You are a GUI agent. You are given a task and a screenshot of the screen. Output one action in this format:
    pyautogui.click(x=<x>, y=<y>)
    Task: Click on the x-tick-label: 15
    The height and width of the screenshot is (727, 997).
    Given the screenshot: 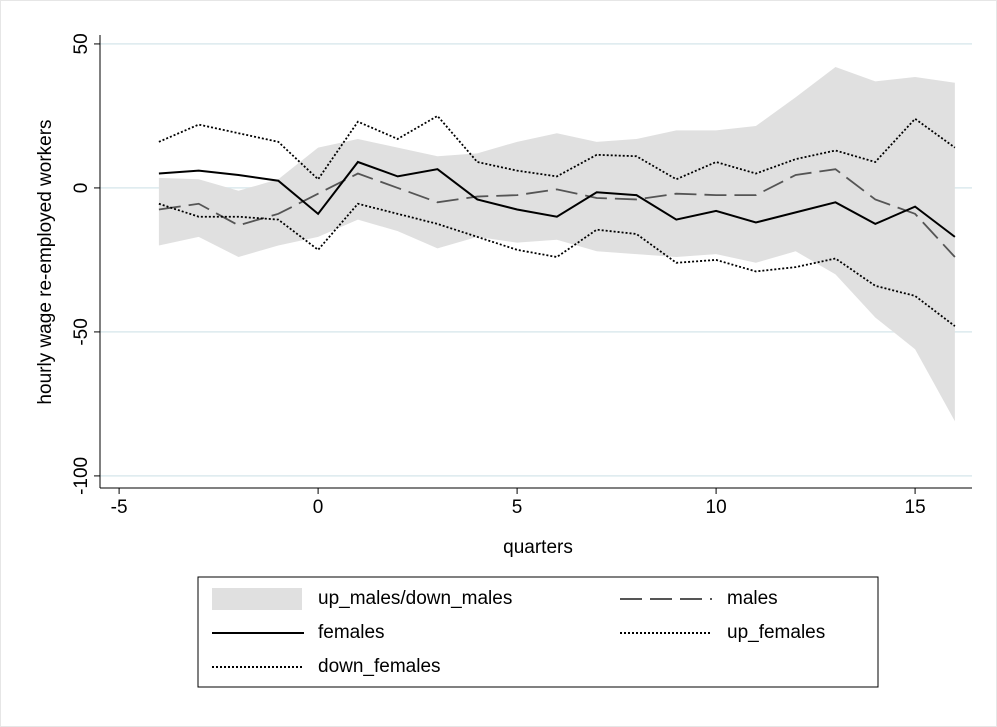 What is the action you would take?
    pyautogui.click(x=915, y=507)
    